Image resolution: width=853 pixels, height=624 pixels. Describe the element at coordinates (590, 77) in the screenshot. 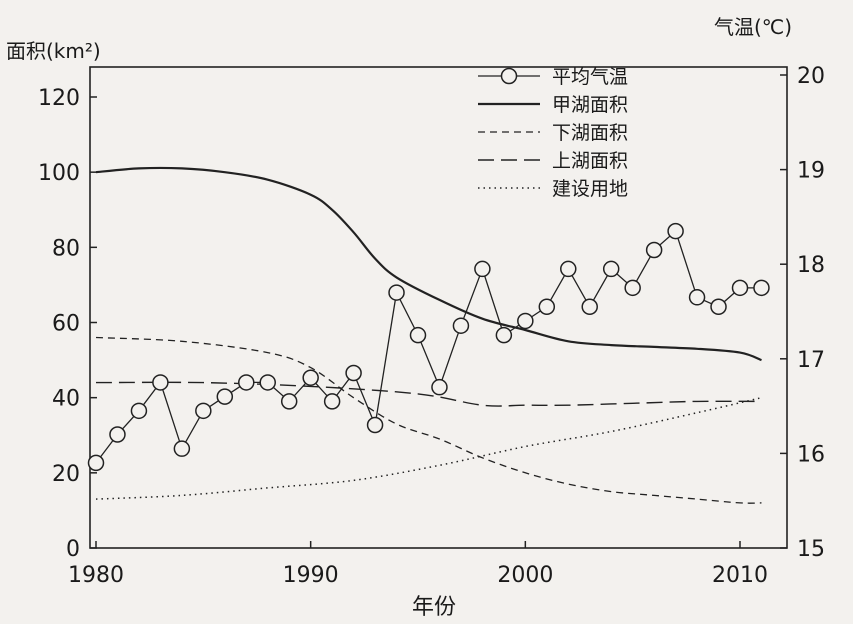

I see `legend-label: 平均气温` at that location.